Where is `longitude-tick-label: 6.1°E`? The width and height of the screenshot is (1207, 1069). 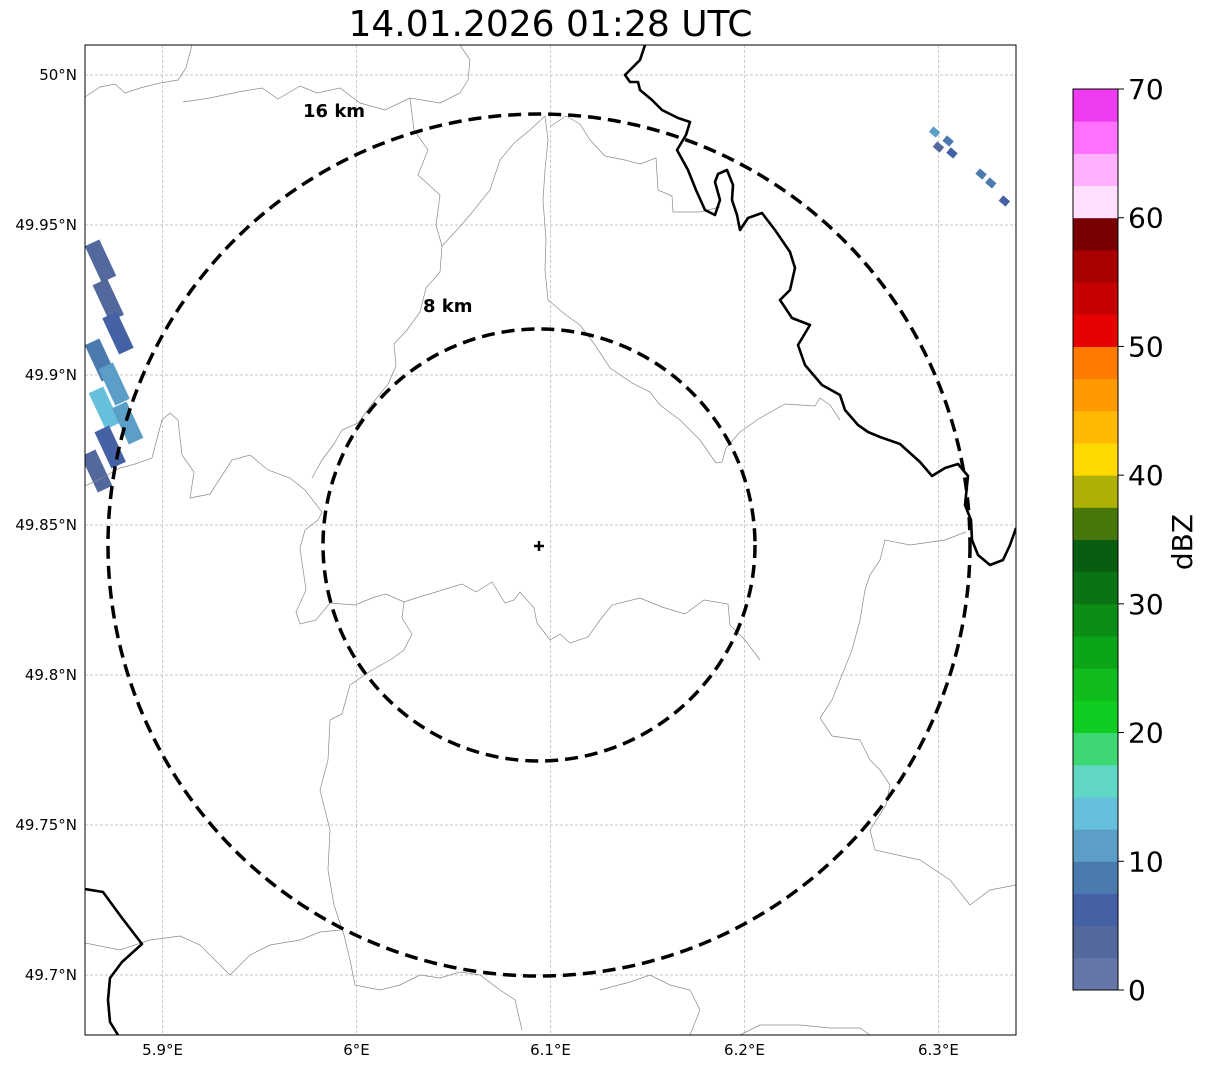 longitude-tick-label: 6.1°E is located at coordinates (550, 1050).